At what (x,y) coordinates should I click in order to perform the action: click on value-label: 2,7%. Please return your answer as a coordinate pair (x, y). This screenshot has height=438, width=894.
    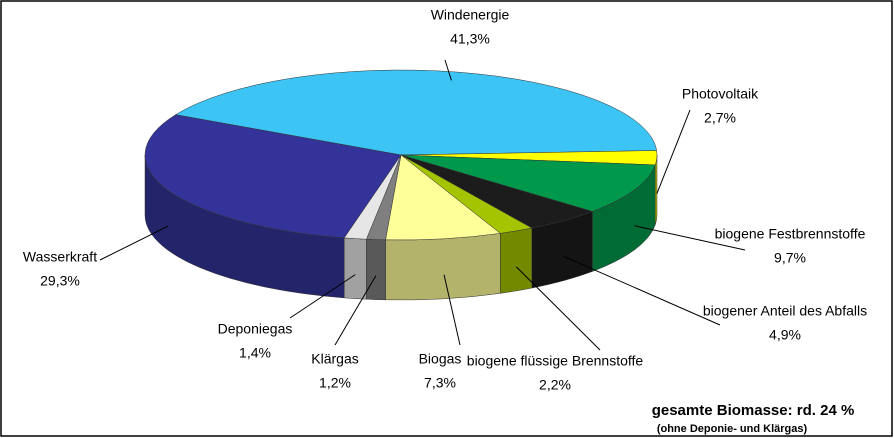
    Looking at the image, I should click on (720, 118).